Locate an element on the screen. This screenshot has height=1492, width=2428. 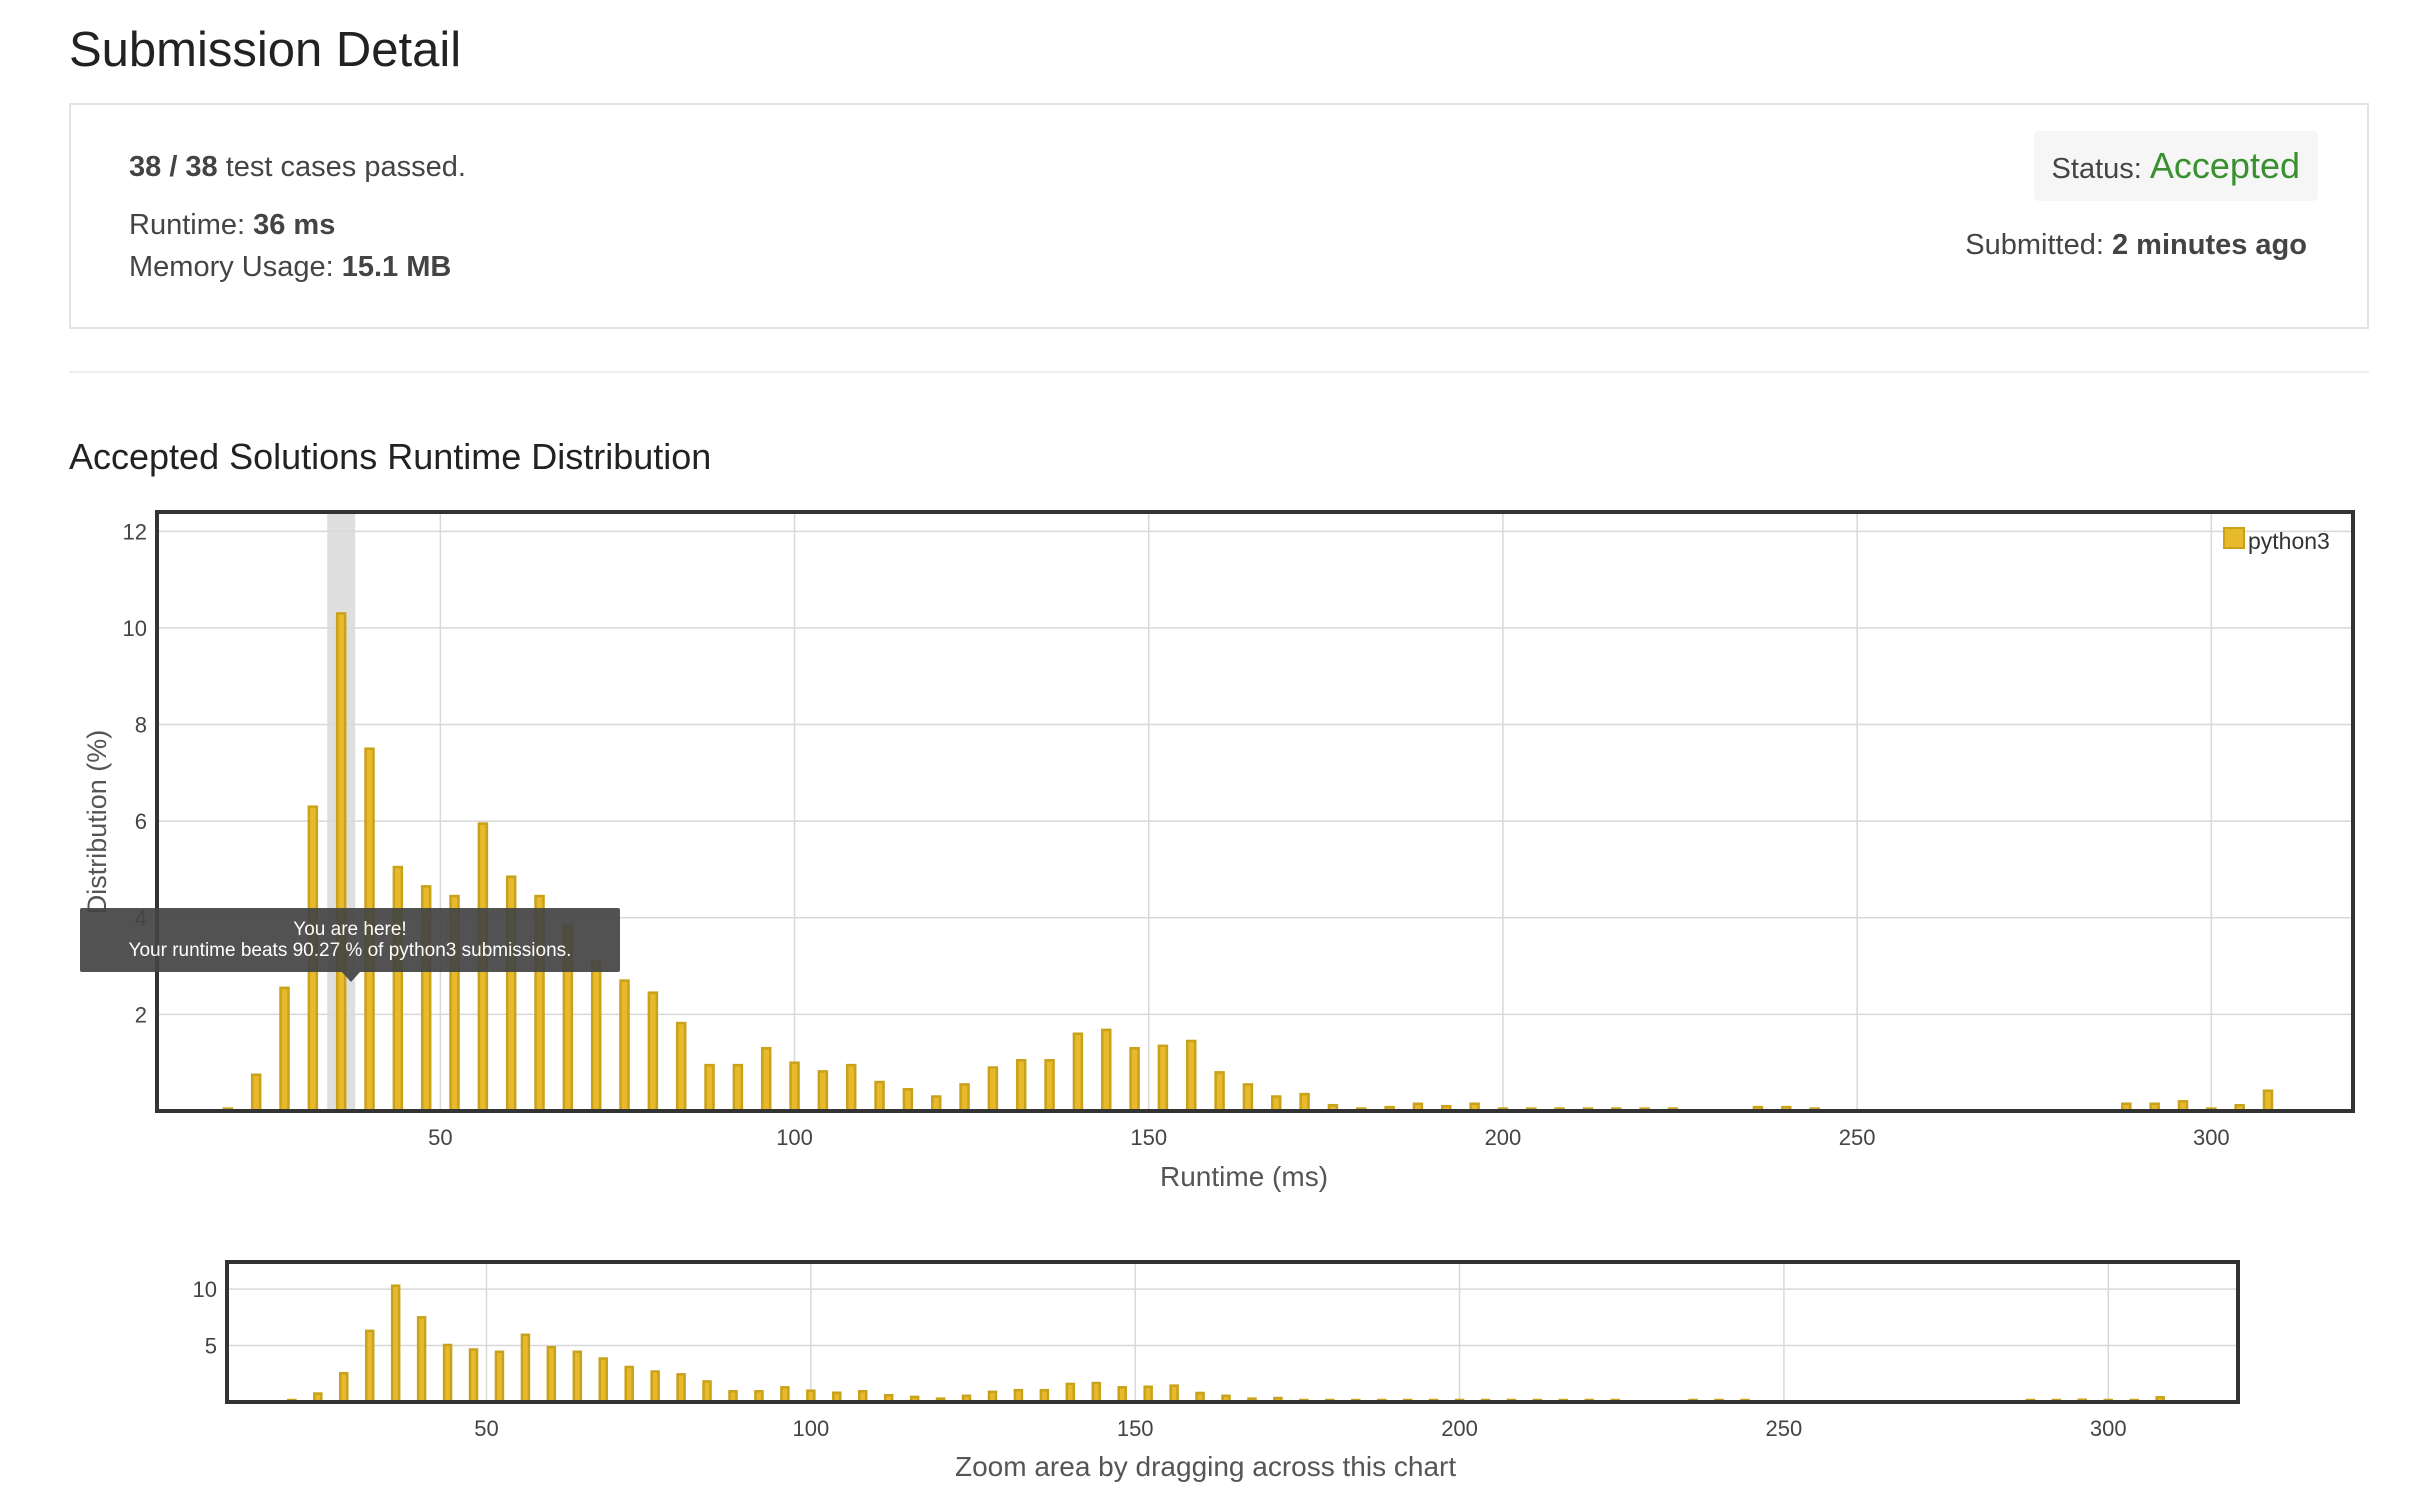
zoom-hint: Zoom area by dragging across this chart is located at coordinates (1206, 1466).